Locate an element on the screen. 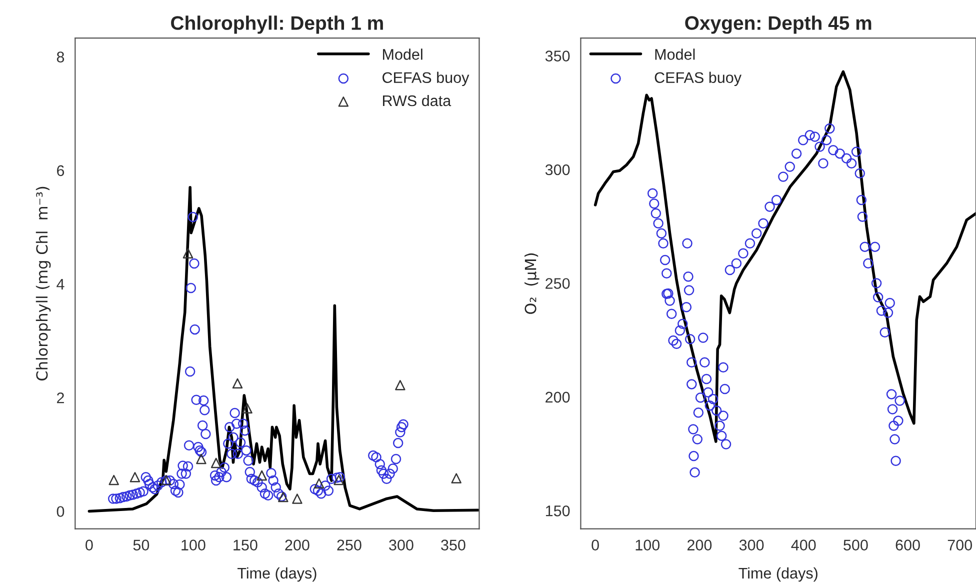 The image size is (976, 585). y-axis-title: Chlorophyll (mg Chl m⁻³) is located at coordinates (43, 283).